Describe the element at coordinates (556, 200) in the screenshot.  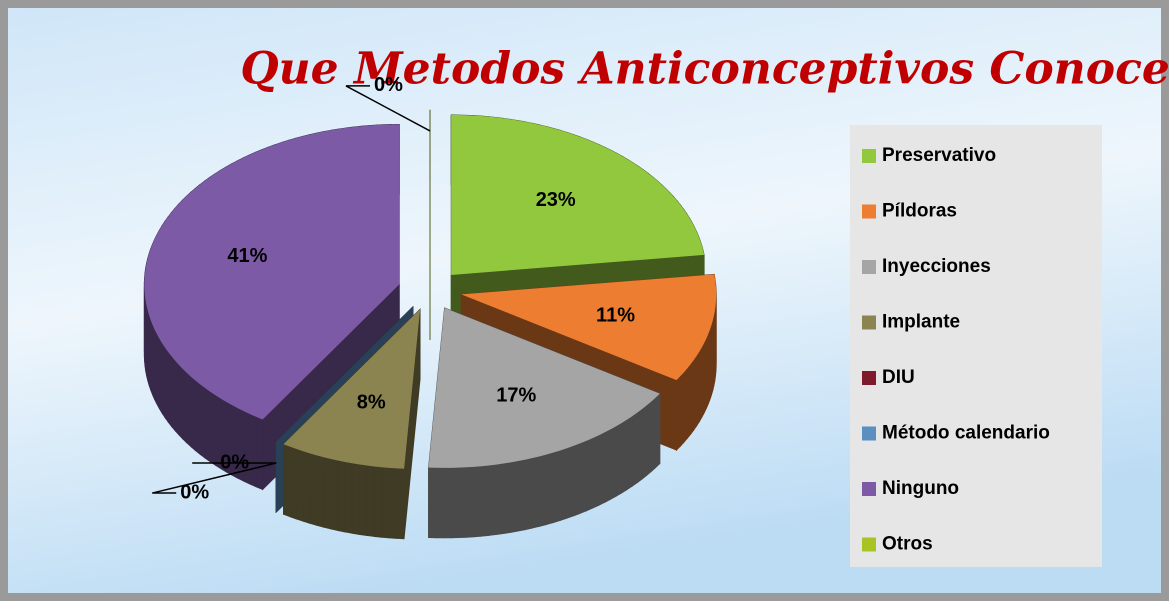
I see `data-label: 23%` at that location.